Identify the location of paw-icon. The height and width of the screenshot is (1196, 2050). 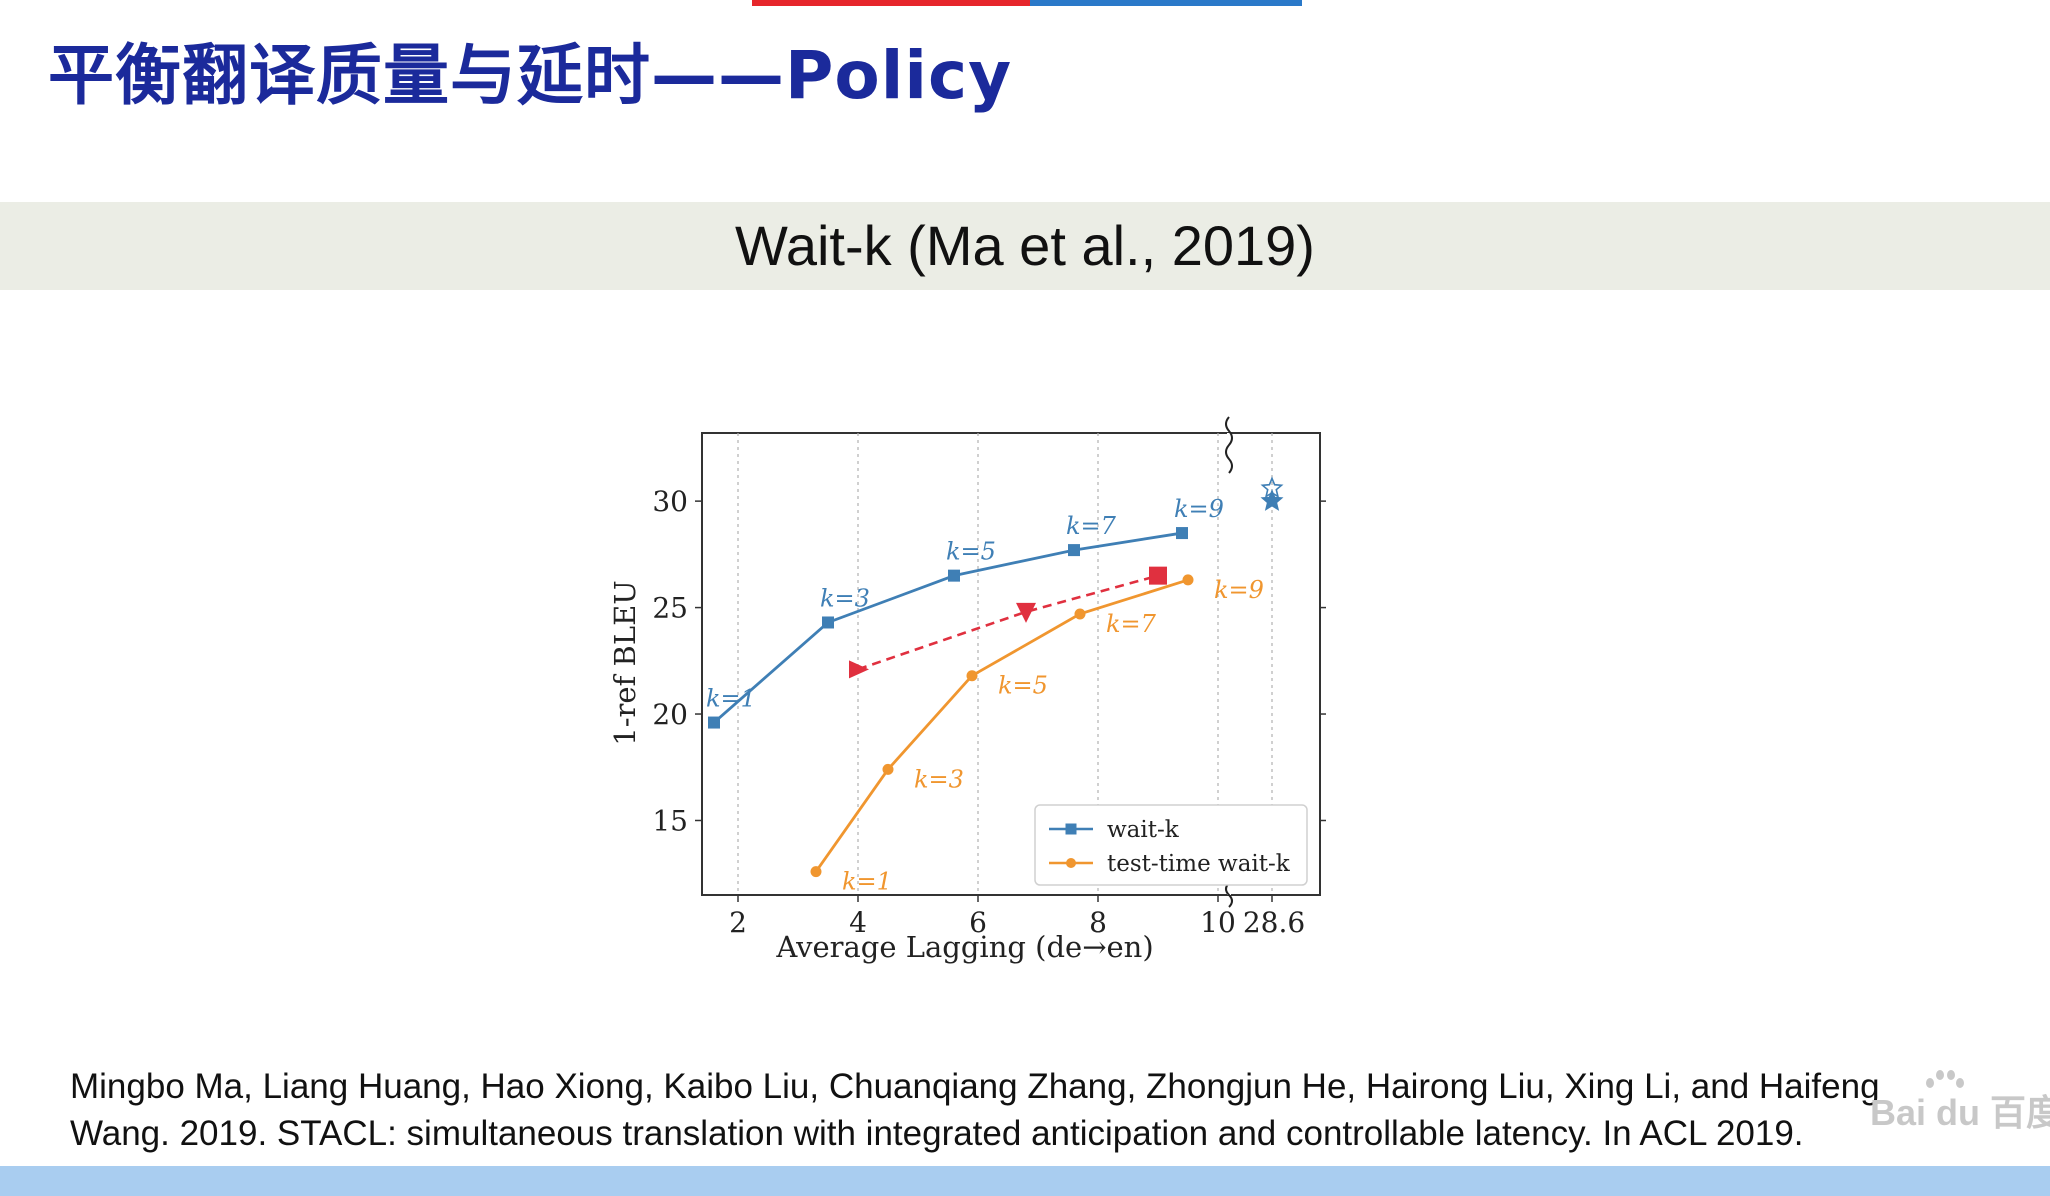
(1944, 1085).